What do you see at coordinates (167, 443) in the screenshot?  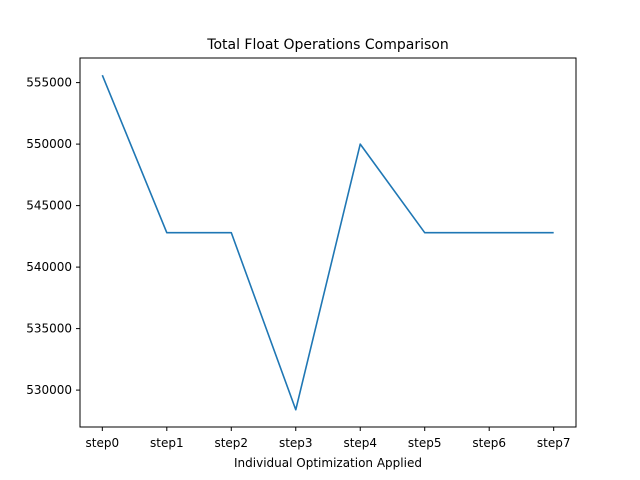 I see `x-tick-label: step1` at bounding box center [167, 443].